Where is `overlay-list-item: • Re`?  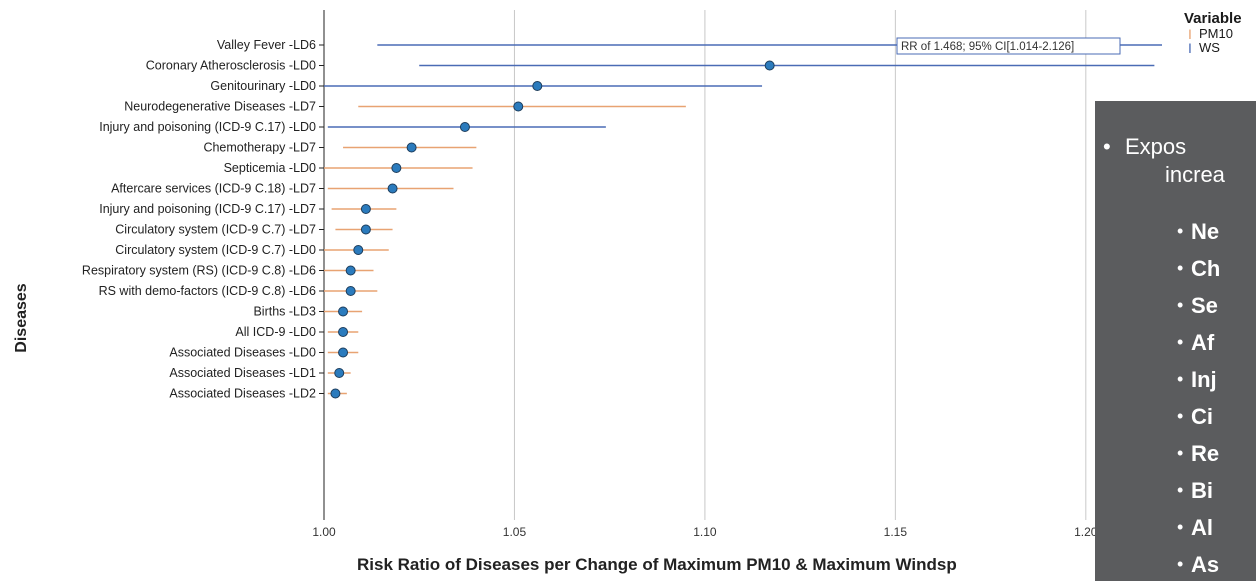
overlay-list-item: • Re is located at coordinates (1198, 459).